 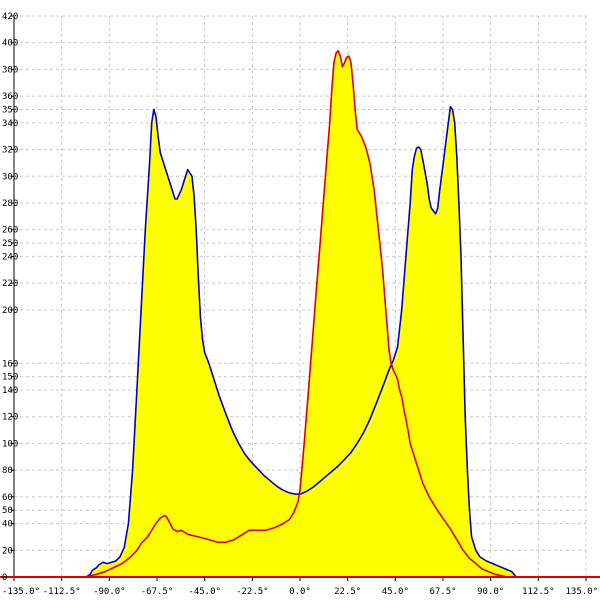 I want to click on x-tick-label: 45.0°, so click(x=395, y=592).